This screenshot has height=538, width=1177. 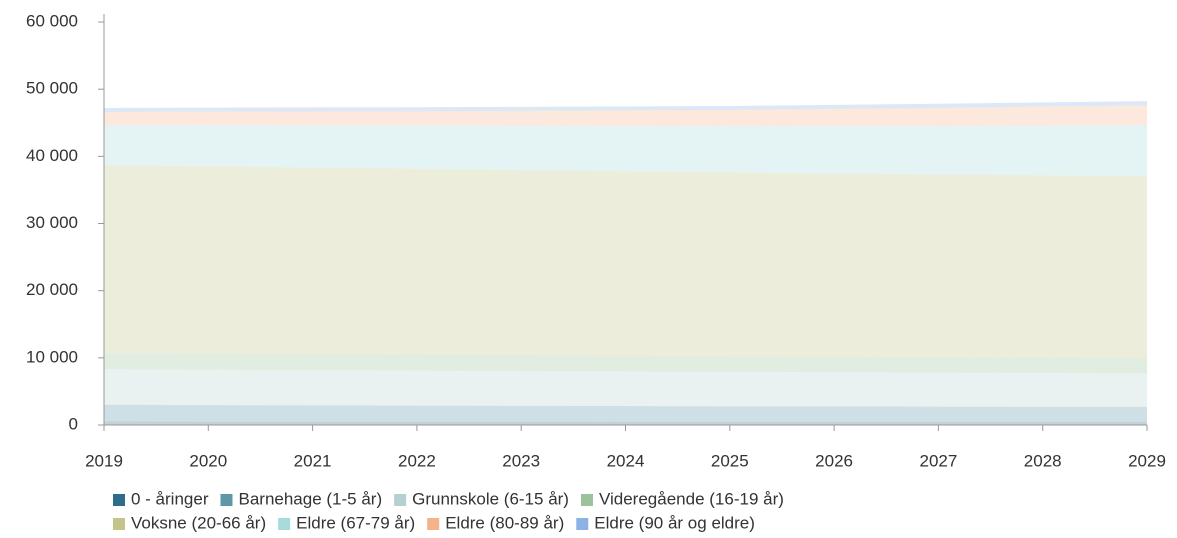 I want to click on legend-label: Barnehage (1-5 år), so click(x=310, y=498).